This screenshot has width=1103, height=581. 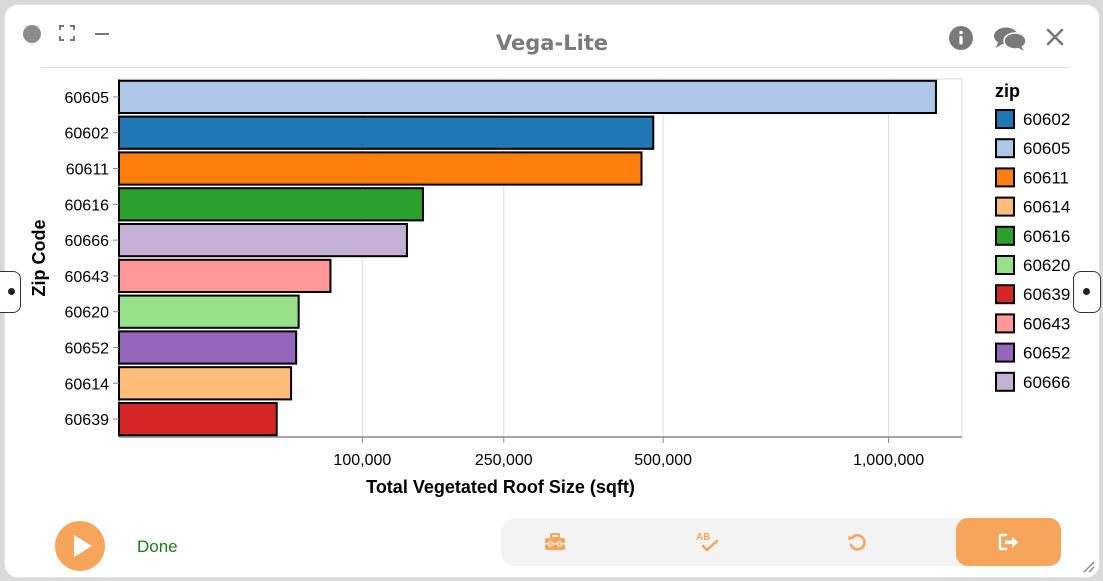 I want to click on resize-grip-icon, so click(x=1089, y=567).